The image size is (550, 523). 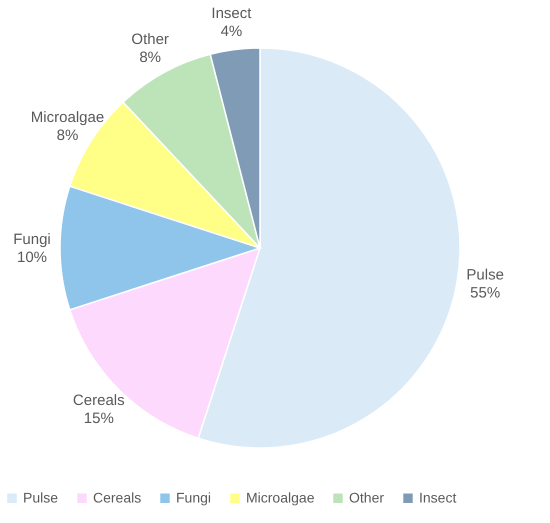 What do you see at coordinates (485, 275) in the screenshot?
I see `slice-label: Pulse` at bounding box center [485, 275].